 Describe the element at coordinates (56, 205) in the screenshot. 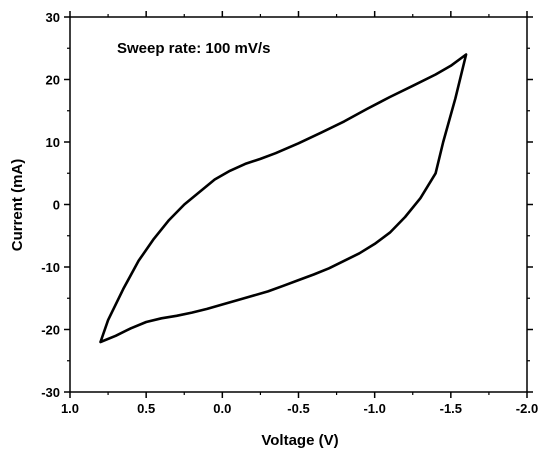

I see `y-tick-label: 0` at that location.